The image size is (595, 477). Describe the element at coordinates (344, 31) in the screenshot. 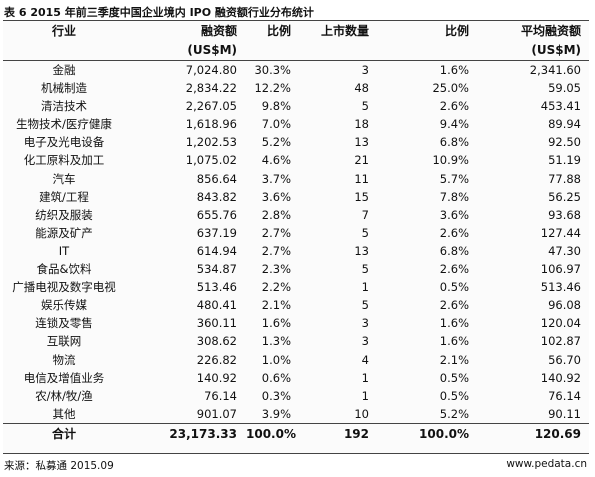

I see `header-listings: 上市数量` at that location.